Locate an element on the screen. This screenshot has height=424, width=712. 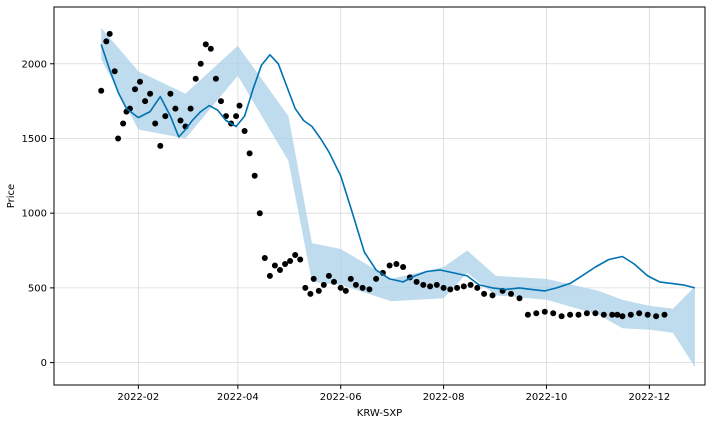
x-axis-label: KRW-SXP is located at coordinates (379, 413).